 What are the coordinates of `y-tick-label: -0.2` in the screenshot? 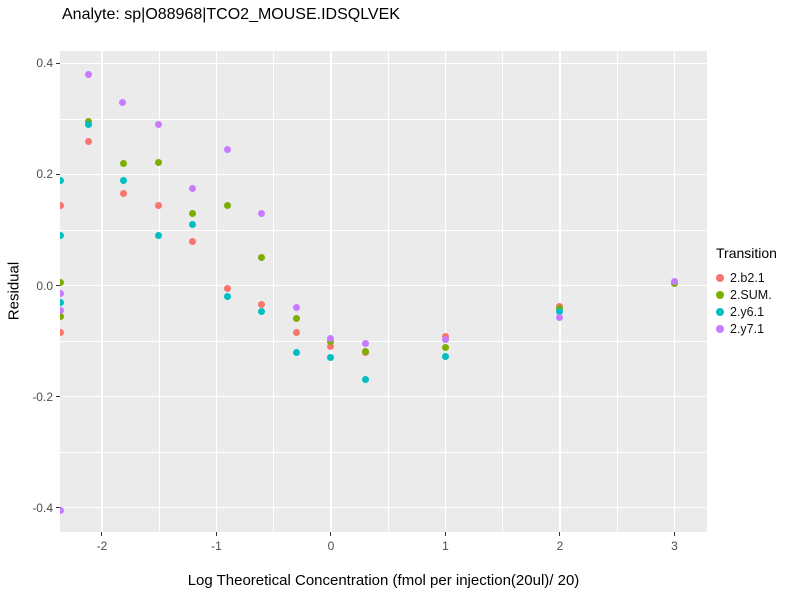 It's located at (42, 396).